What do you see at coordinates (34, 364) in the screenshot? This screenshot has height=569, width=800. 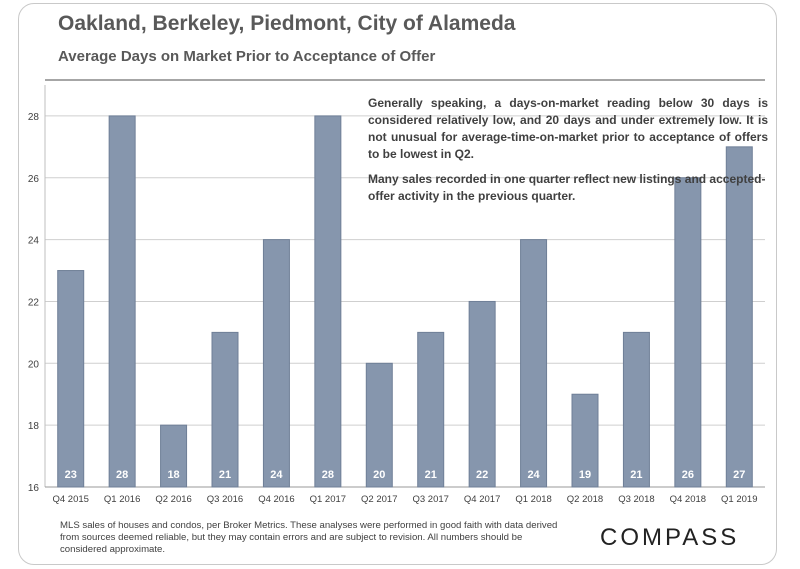 I see `y-tick-label: 20` at bounding box center [34, 364].